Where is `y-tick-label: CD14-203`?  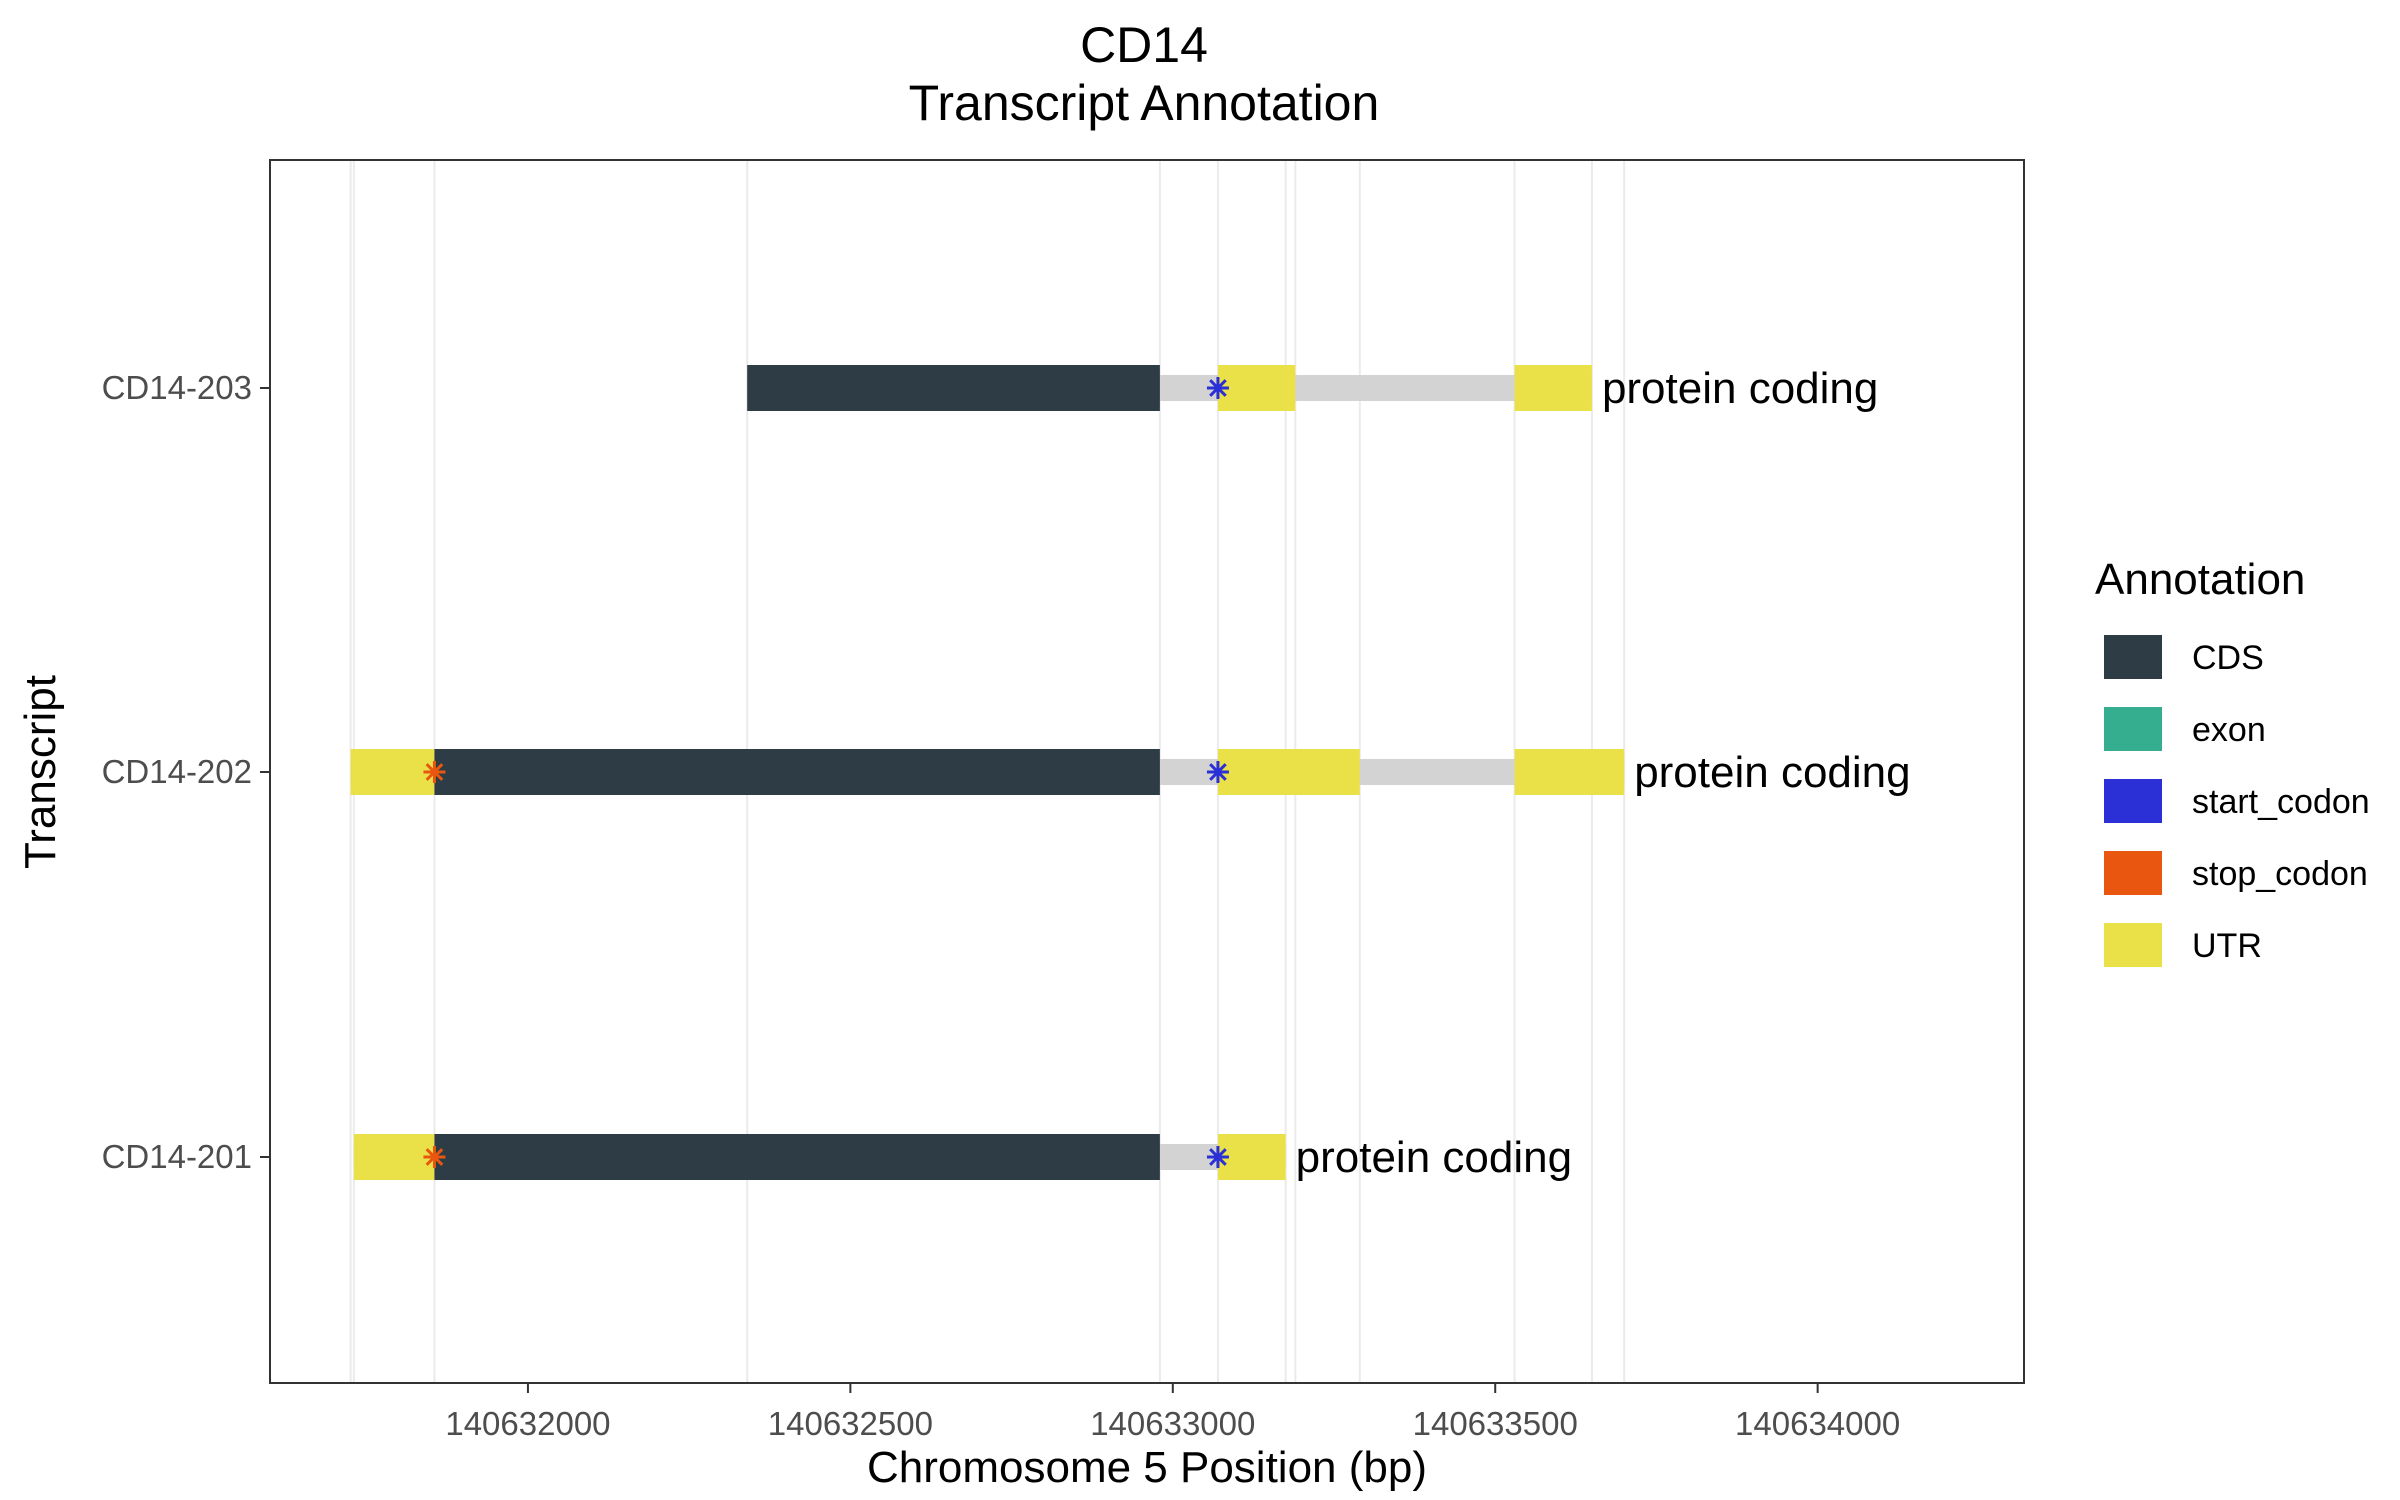 y-tick-label: CD14-203 is located at coordinates (177, 387).